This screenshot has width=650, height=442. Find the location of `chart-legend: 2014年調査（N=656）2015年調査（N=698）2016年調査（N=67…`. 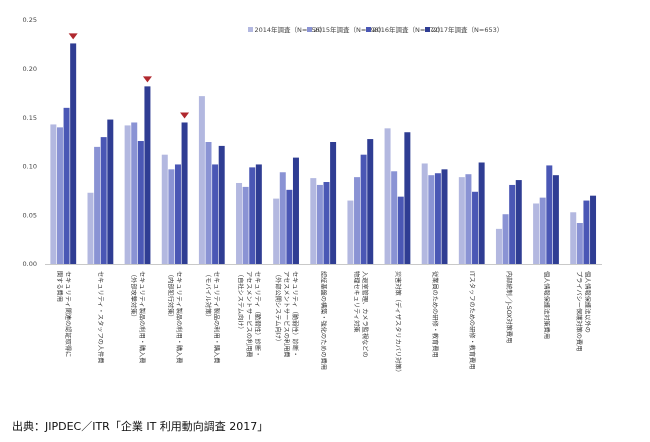

chart-legend: 2014年調査（N=656）2015年調査（N=698）2016年調査（N=67… is located at coordinates (375, 29).